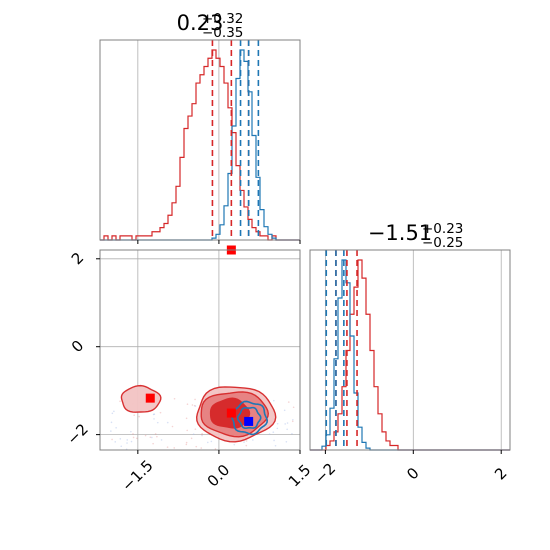 The width and height of the screenshot is (550, 550). What do you see at coordinates (77, 346) in the screenshot?
I see `y-tick-label: 0` at bounding box center [77, 346].